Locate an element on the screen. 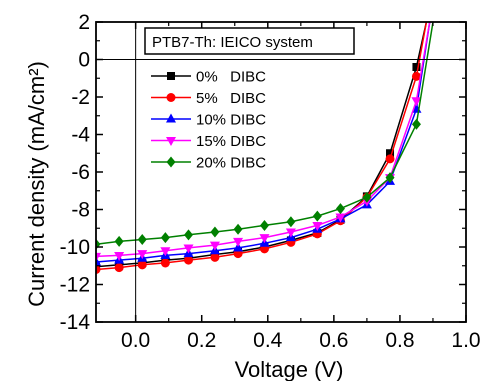 This screenshot has width=488, height=386. x-tick-label: 0.4 is located at coordinates (268, 340).